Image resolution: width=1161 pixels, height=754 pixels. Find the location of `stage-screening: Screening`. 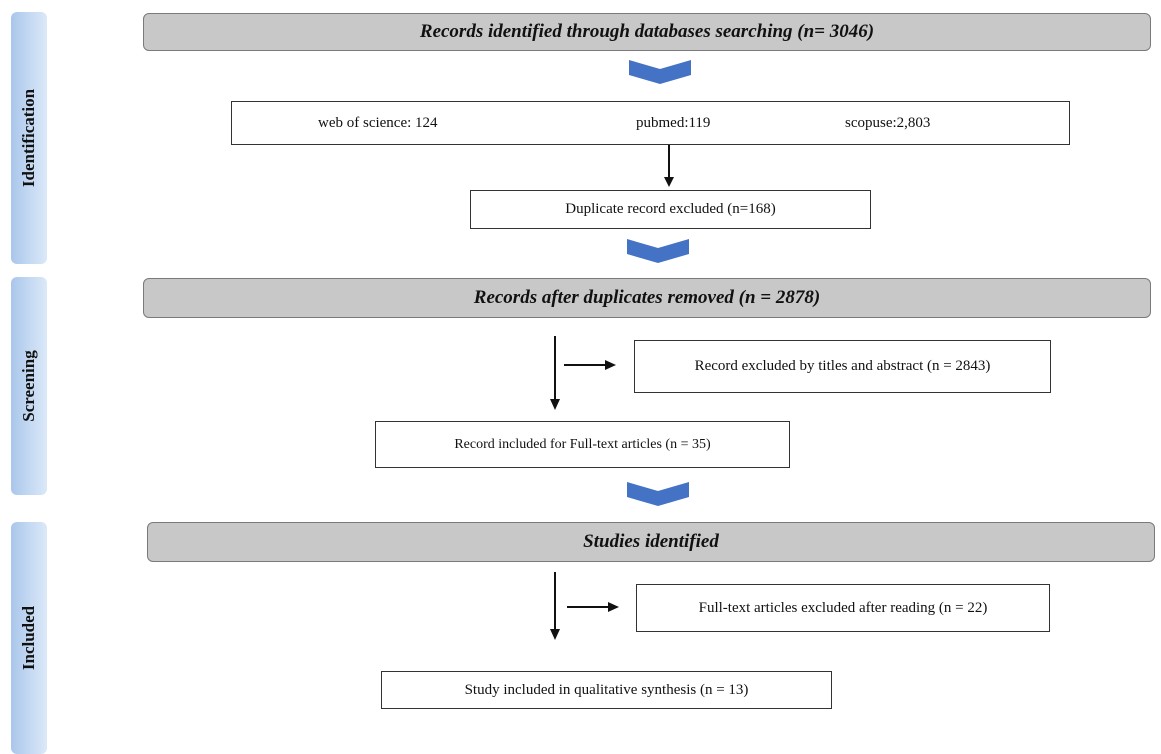

stage-screening: Screening is located at coordinates (29, 386).